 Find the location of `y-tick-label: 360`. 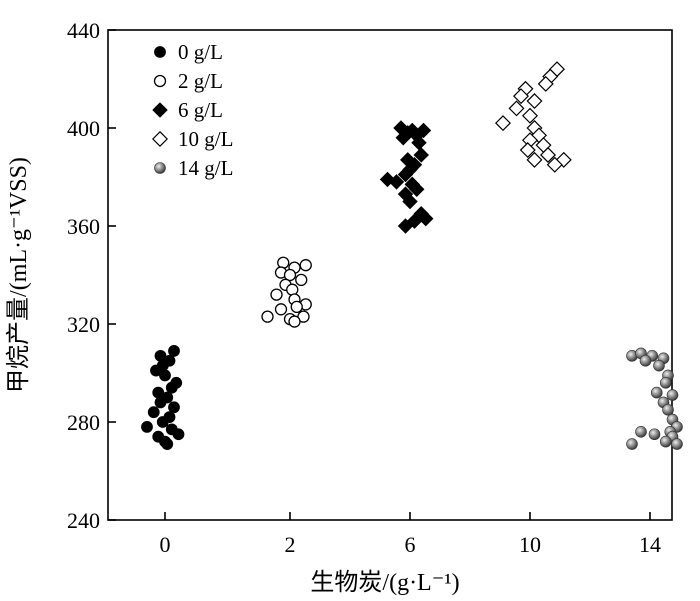

y-tick-label: 360 is located at coordinates (83, 226).